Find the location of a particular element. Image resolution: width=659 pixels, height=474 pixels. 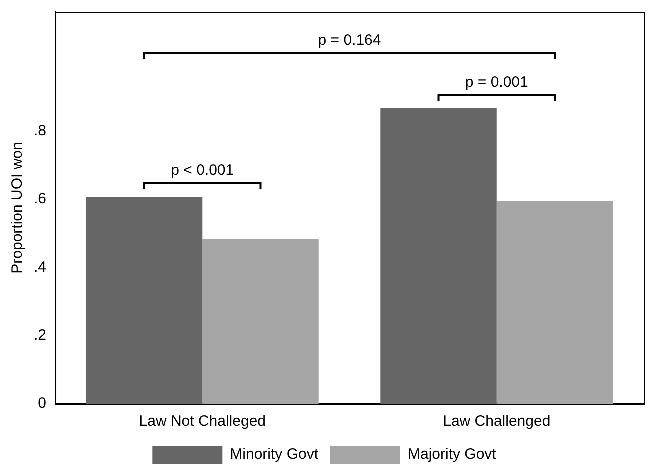

y-tick-label: .6 is located at coordinates (40, 199).